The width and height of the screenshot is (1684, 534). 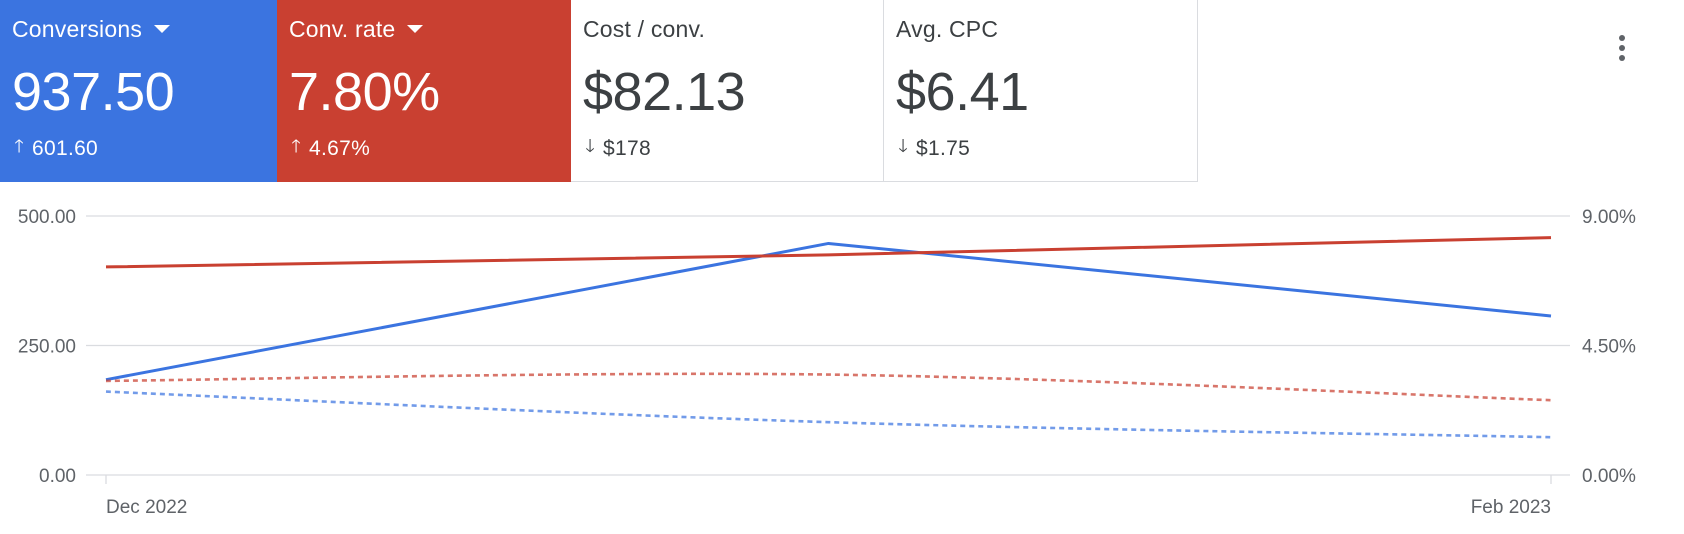 I want to click on scorecard-title-label: Conv. rate, so click(x=342, y=28).